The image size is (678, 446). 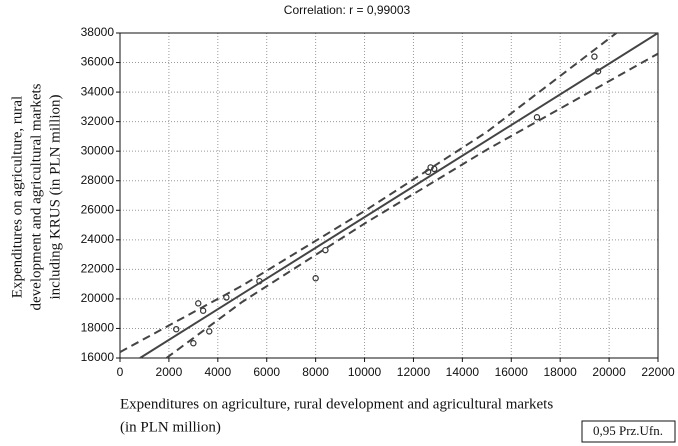 I want to click on y-tick-label: 38000, so click(x=98, y=32).